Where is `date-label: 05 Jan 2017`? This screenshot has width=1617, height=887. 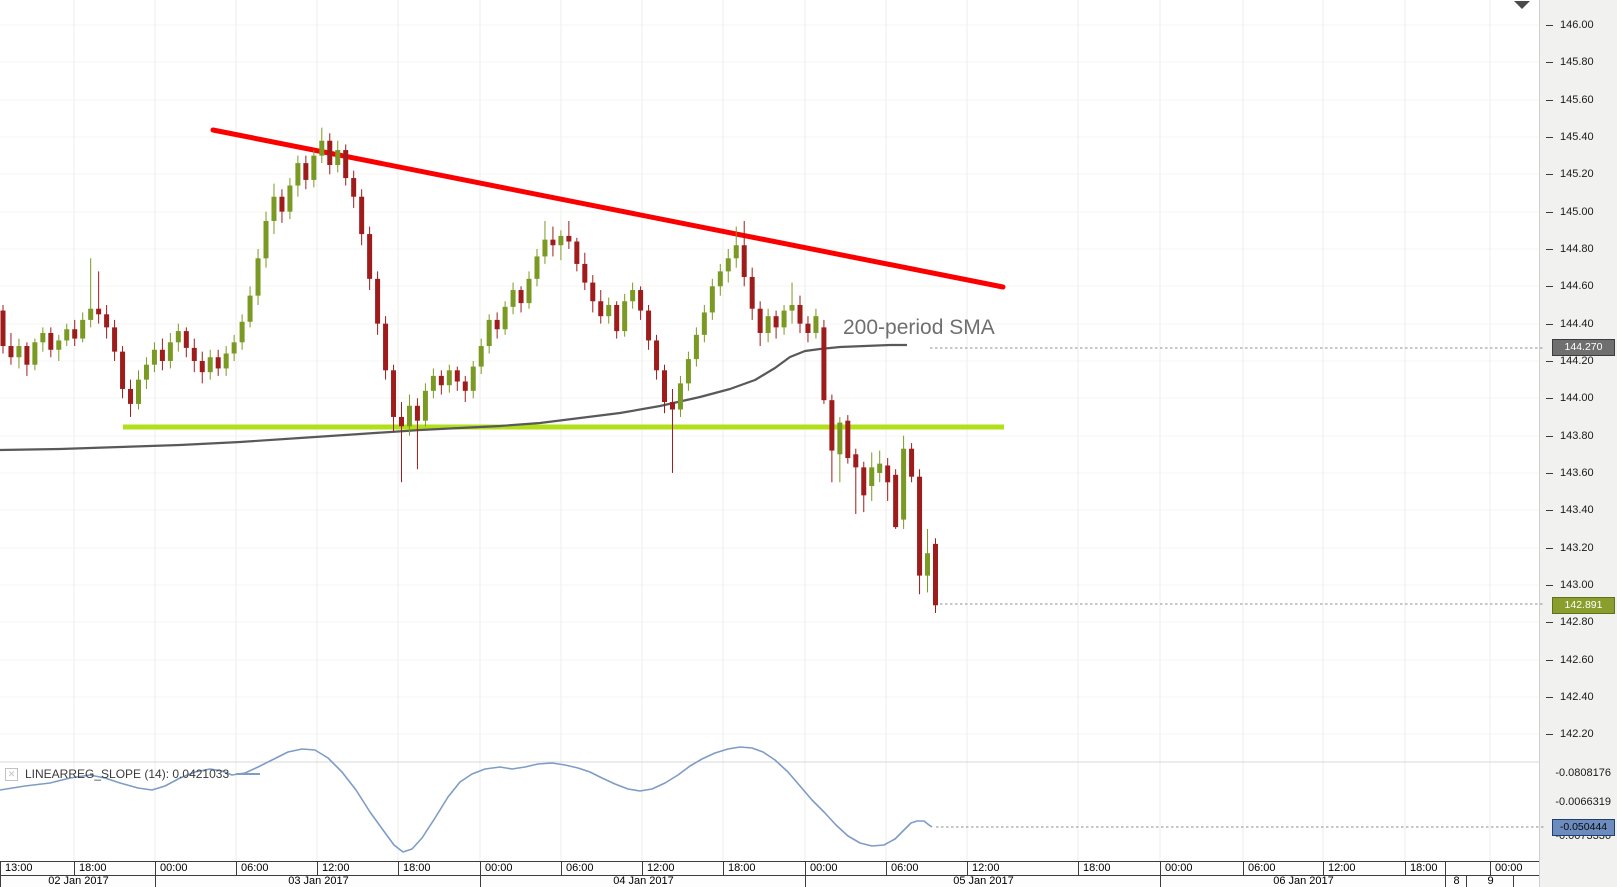
date-label: 05 Jan 2017 is located at coordinates (983, 881).